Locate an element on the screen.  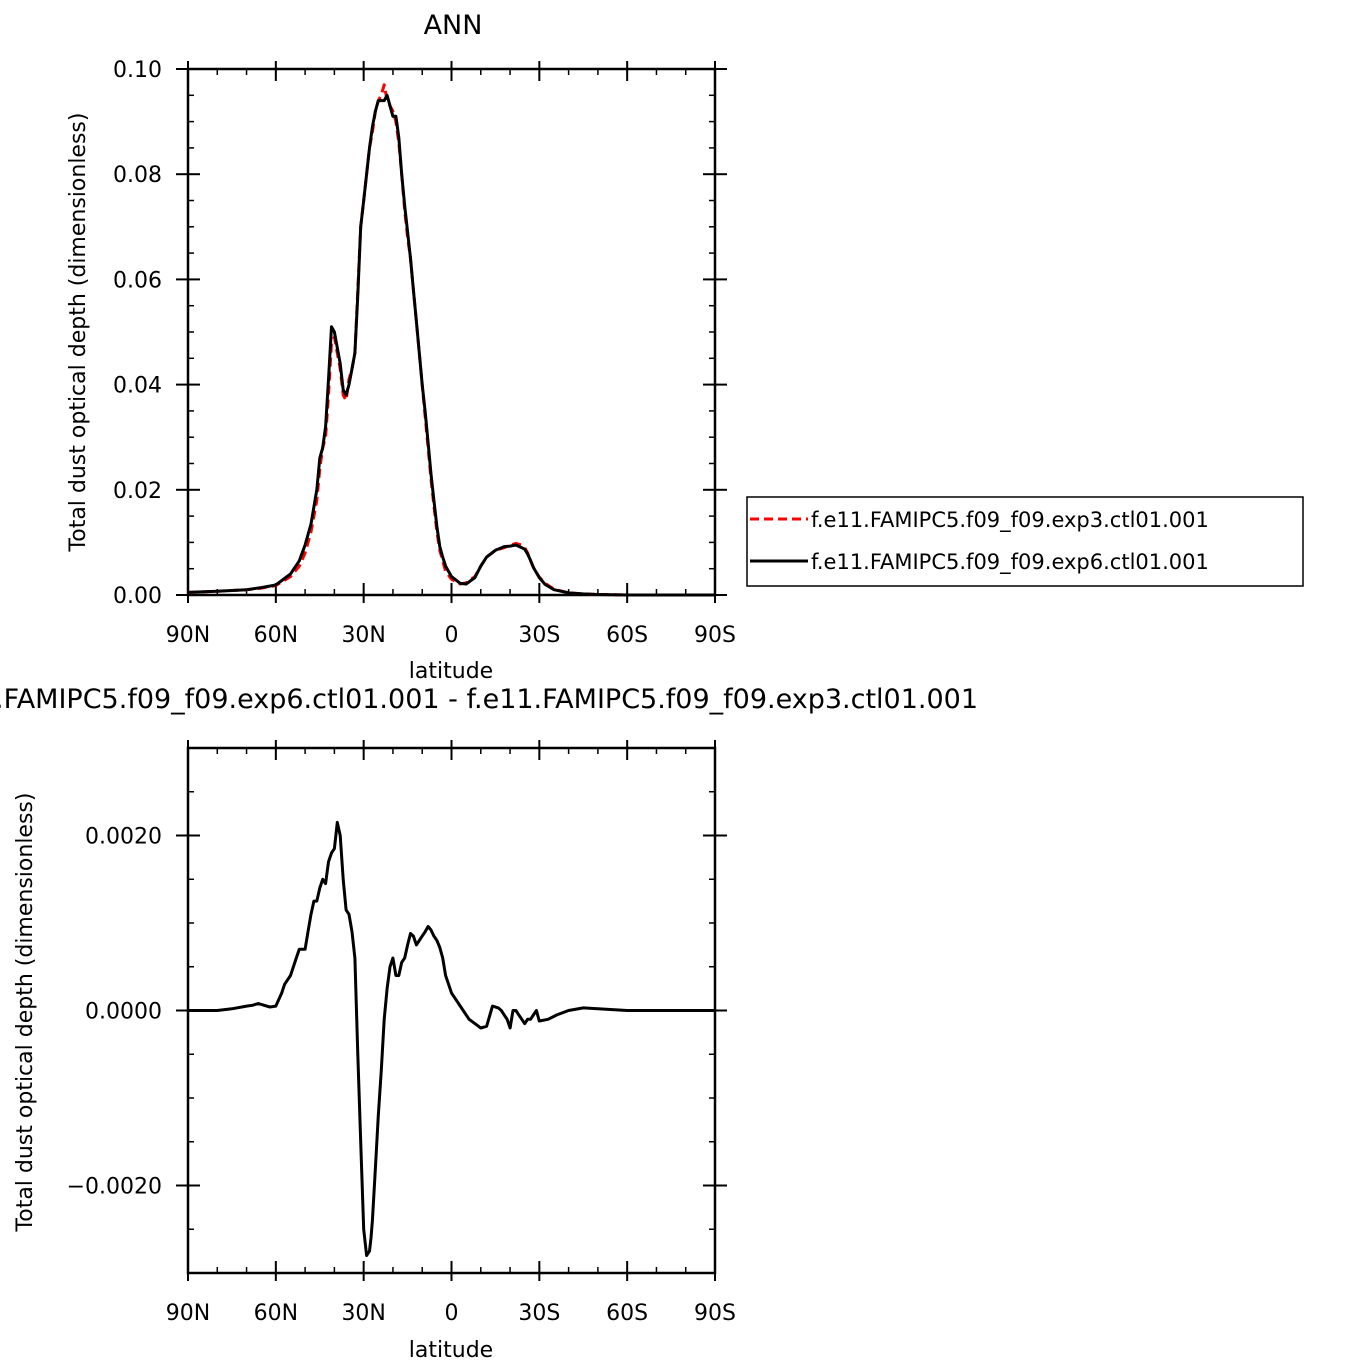
top-y-tick-label: 0.06 is located at coordinates (137, 280).